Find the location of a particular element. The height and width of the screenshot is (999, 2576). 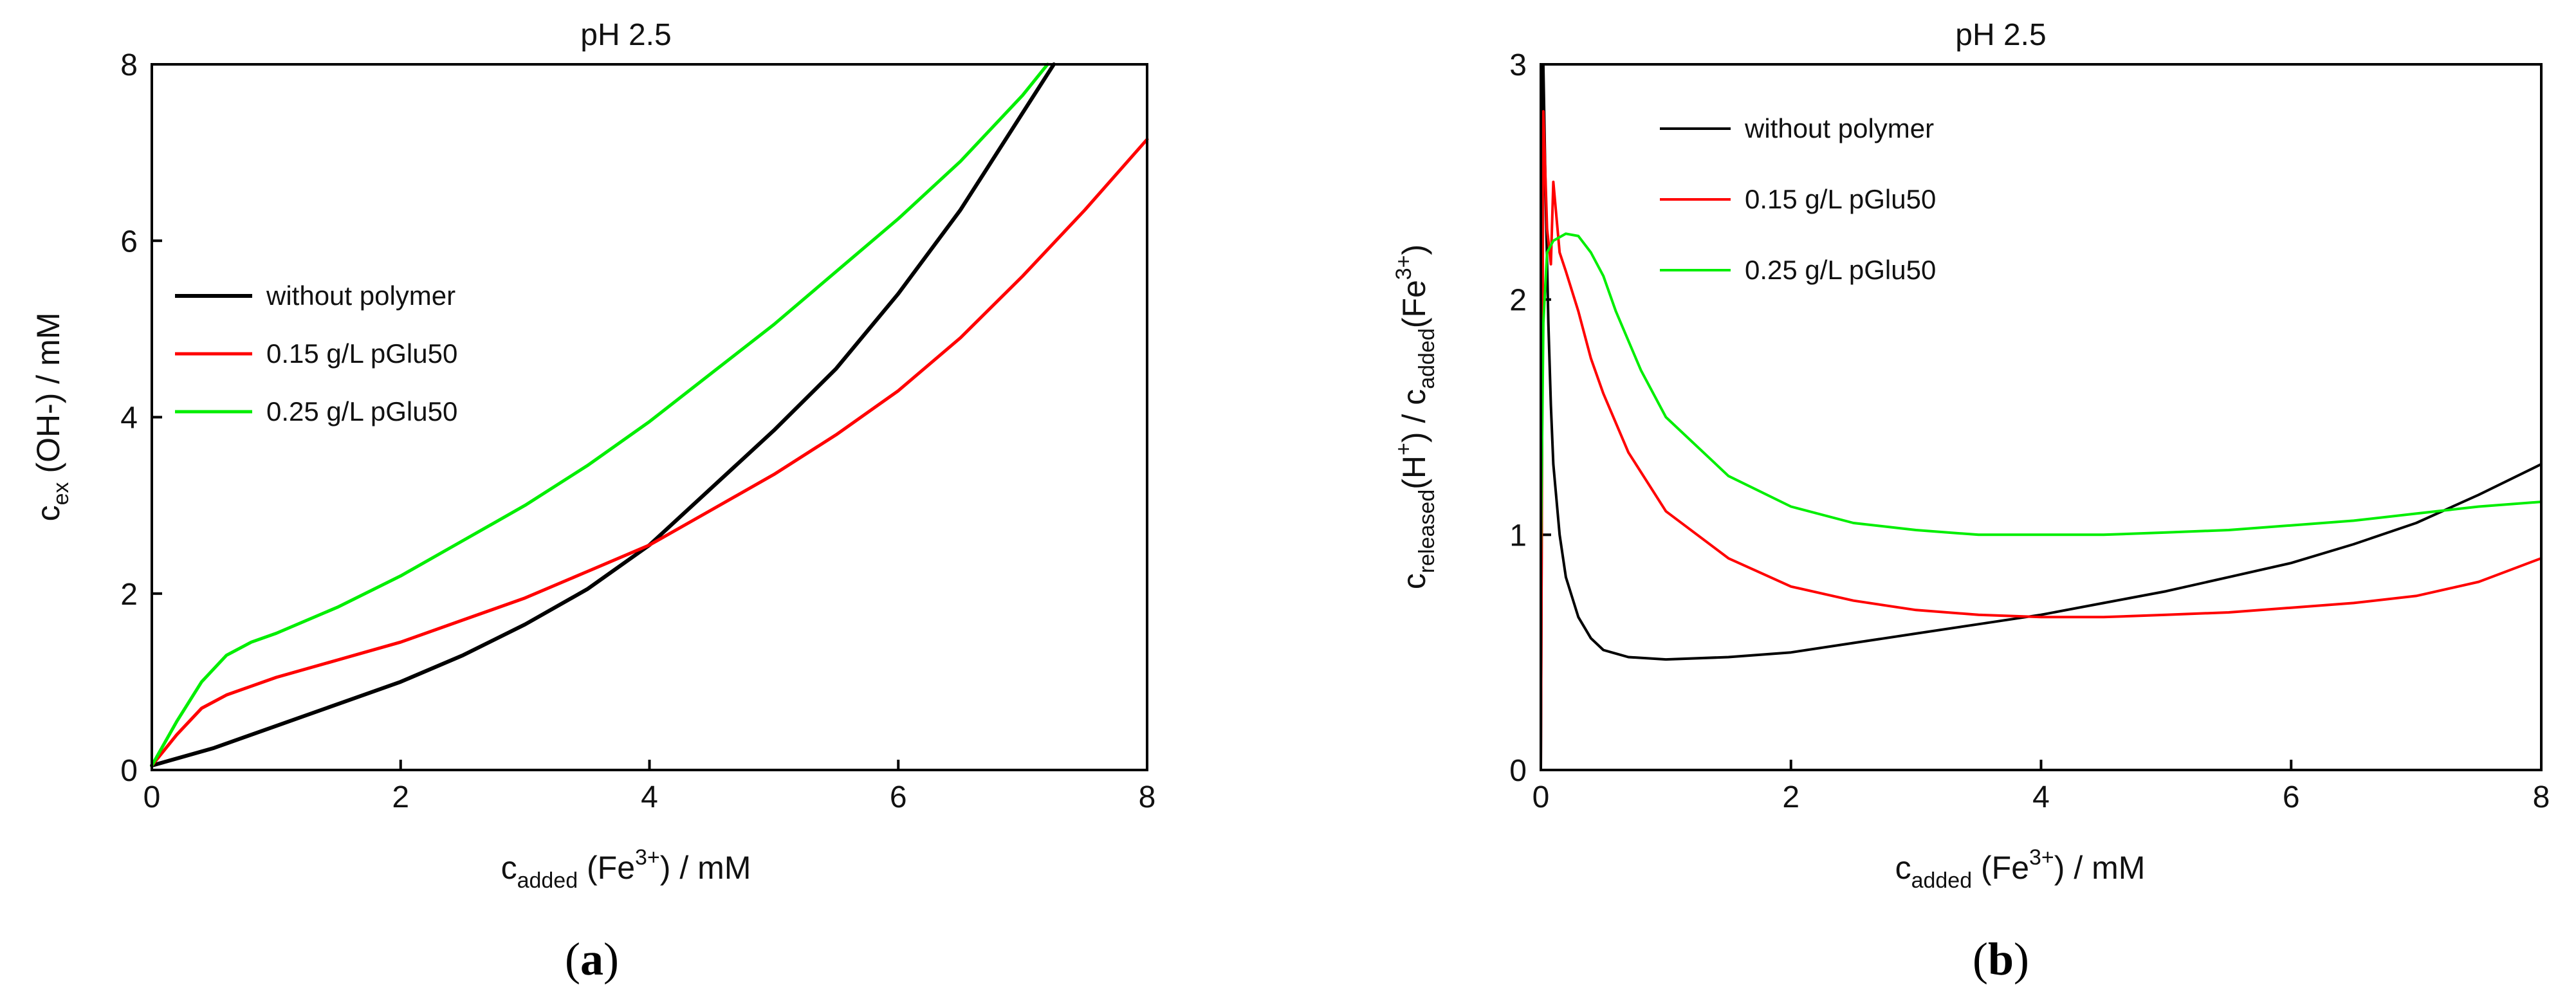

chart-b-y-label: creleased(H+) / cadded(Fe3+) is located at coordinates (1415, 416).